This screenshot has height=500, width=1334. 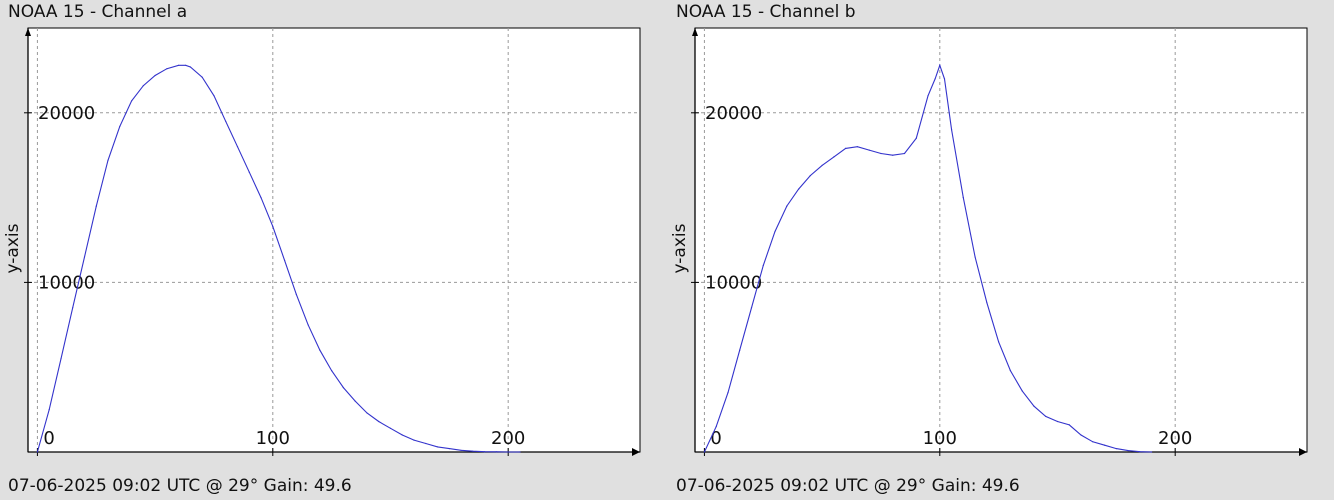 I want to click on panel-b-footer: 07-06-2025 09:02 UTC @ 29° Gain: 49.6, so click(x=848, y=486).